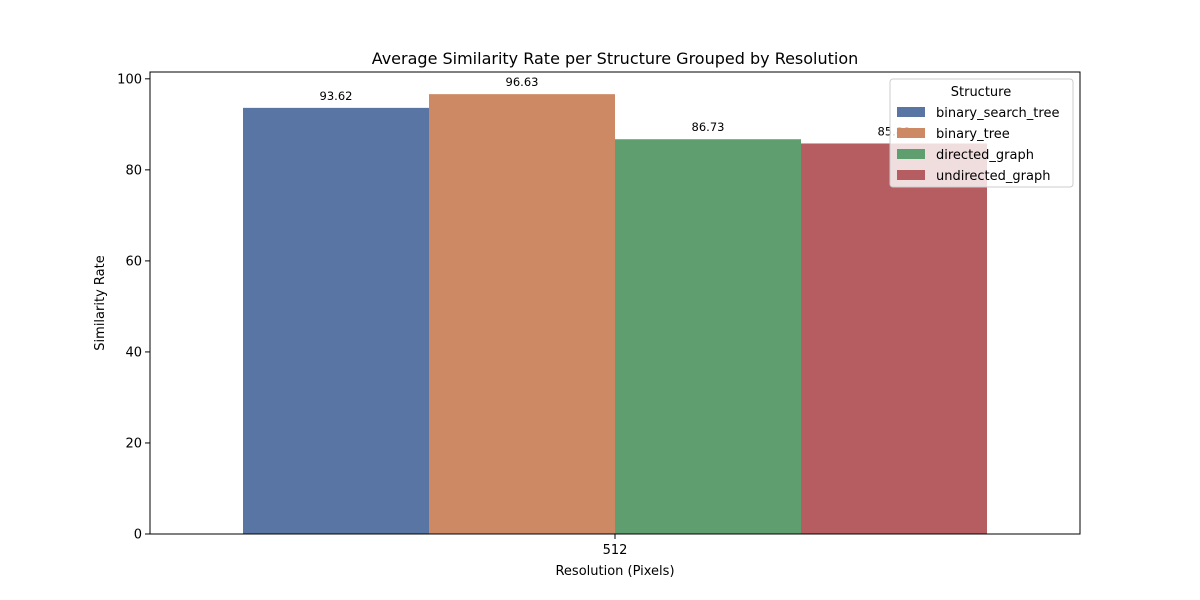 The height and width of the screenshot is (600, 1200). What do you see at coordinates (911, 112) in the screenshot?
I see `legend-swatch-binary-search-tree` at bounding box center [911, 112].